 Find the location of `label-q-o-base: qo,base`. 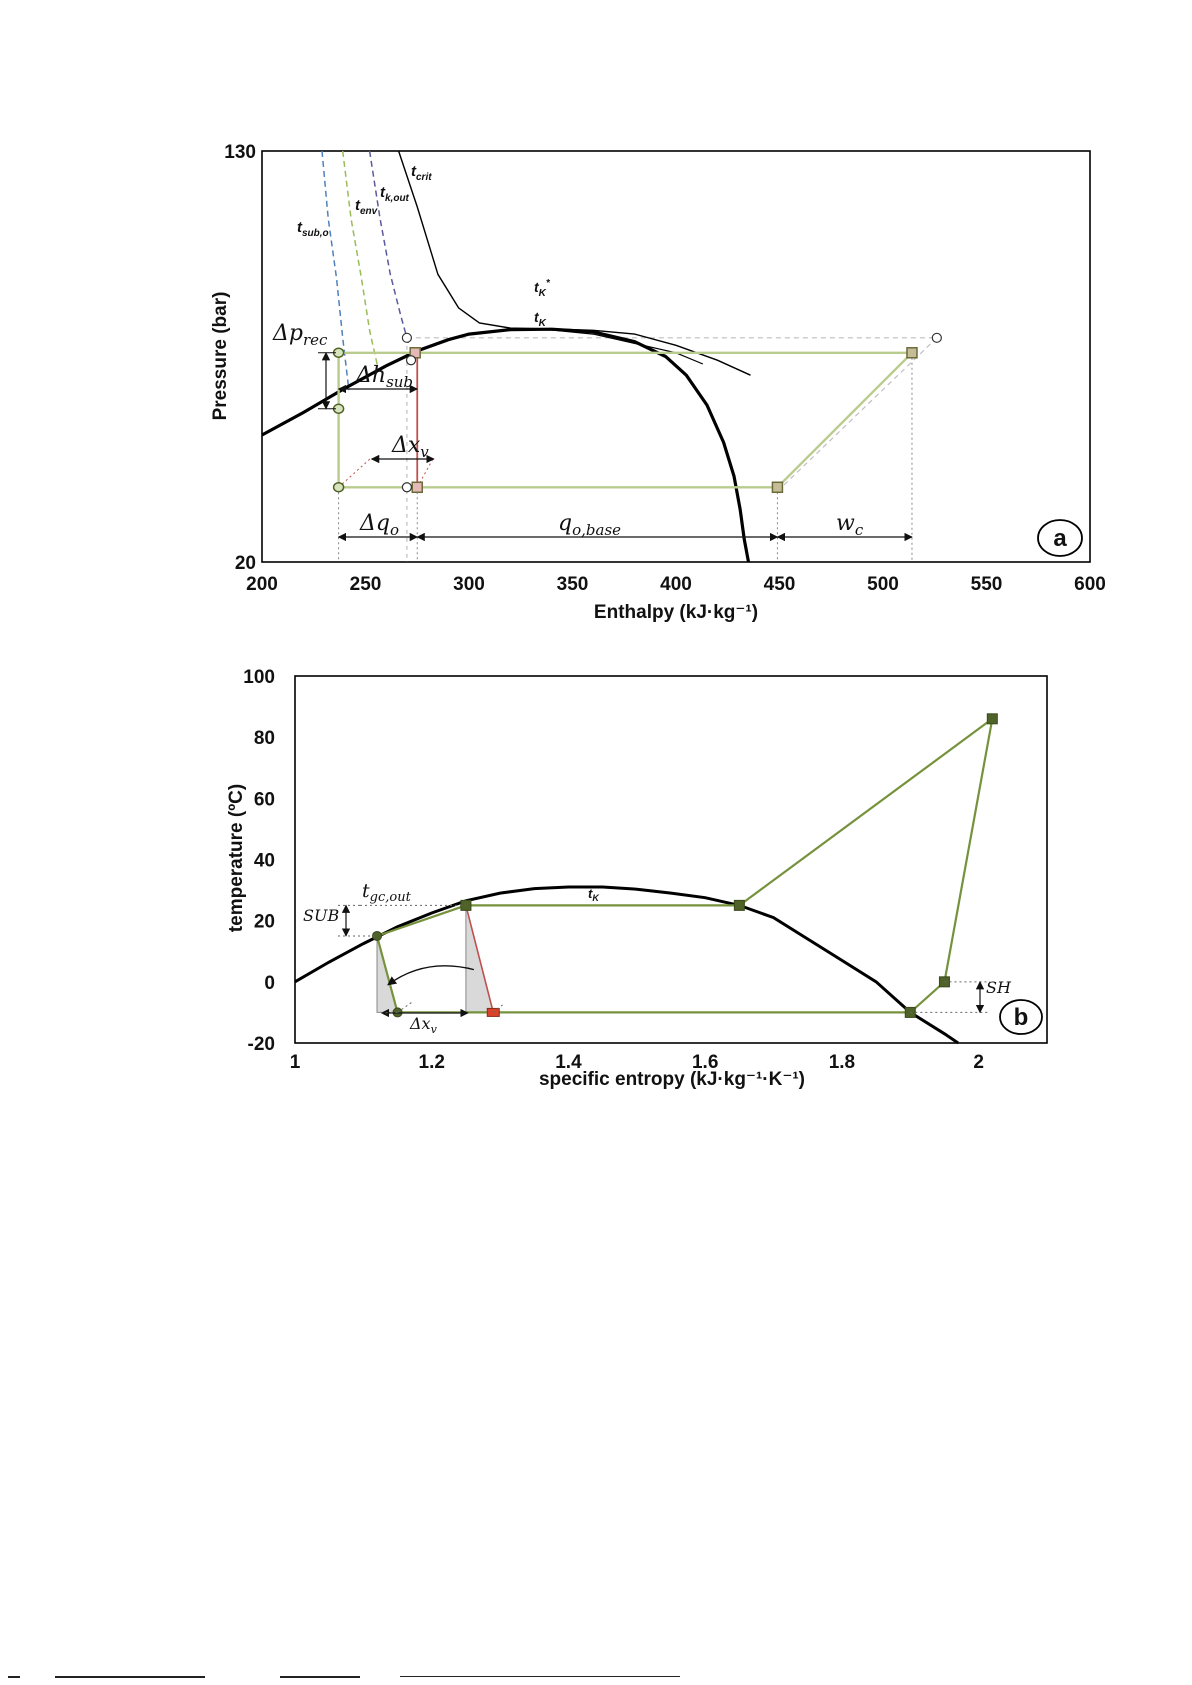

label-q-o-base: qo,base is located at coordinates (589, 525).